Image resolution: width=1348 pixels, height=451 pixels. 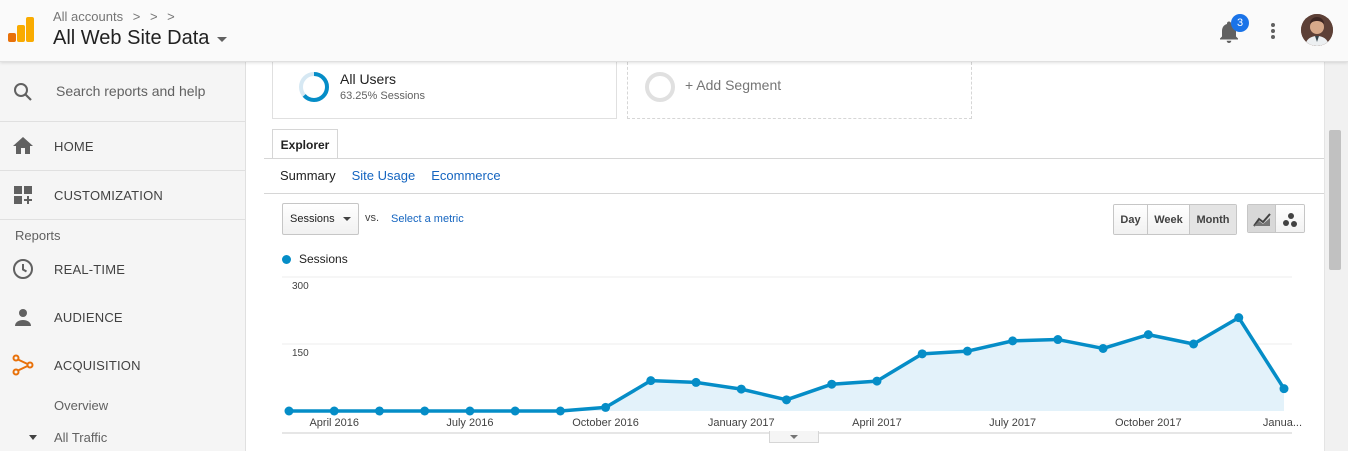 I want to click on analytics-logo, so click(x=21, y=30).